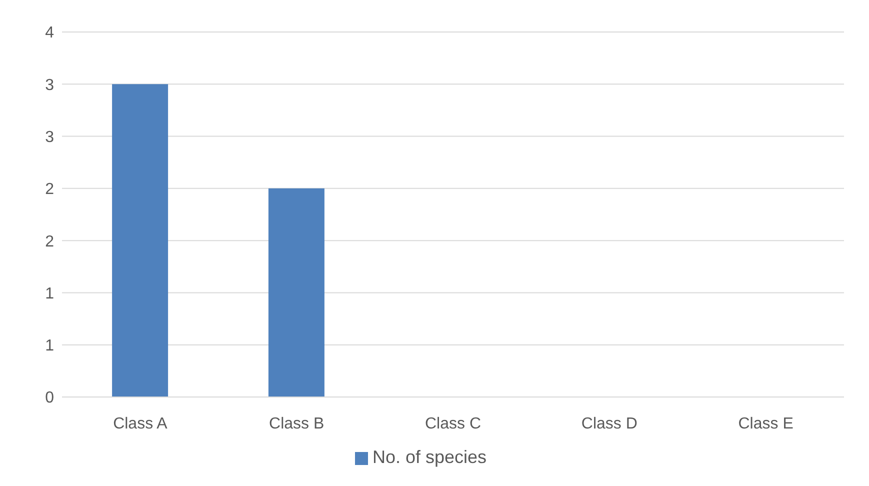 The width and height of the screenshot is (869, 486). What do you see at coordinates (429, 457) in the screenshot?
I see `legend-label: No. of species` at bounding box center [429, 457].